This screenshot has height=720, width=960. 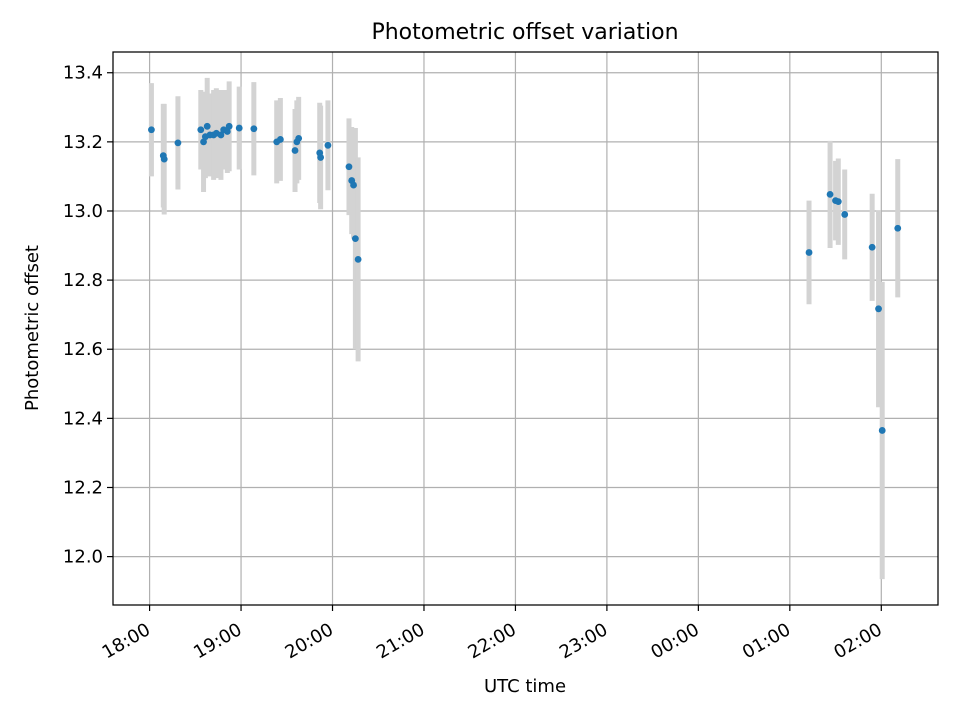 I want to click on y-tick-label: 13.2, so click(x=83, y=142).